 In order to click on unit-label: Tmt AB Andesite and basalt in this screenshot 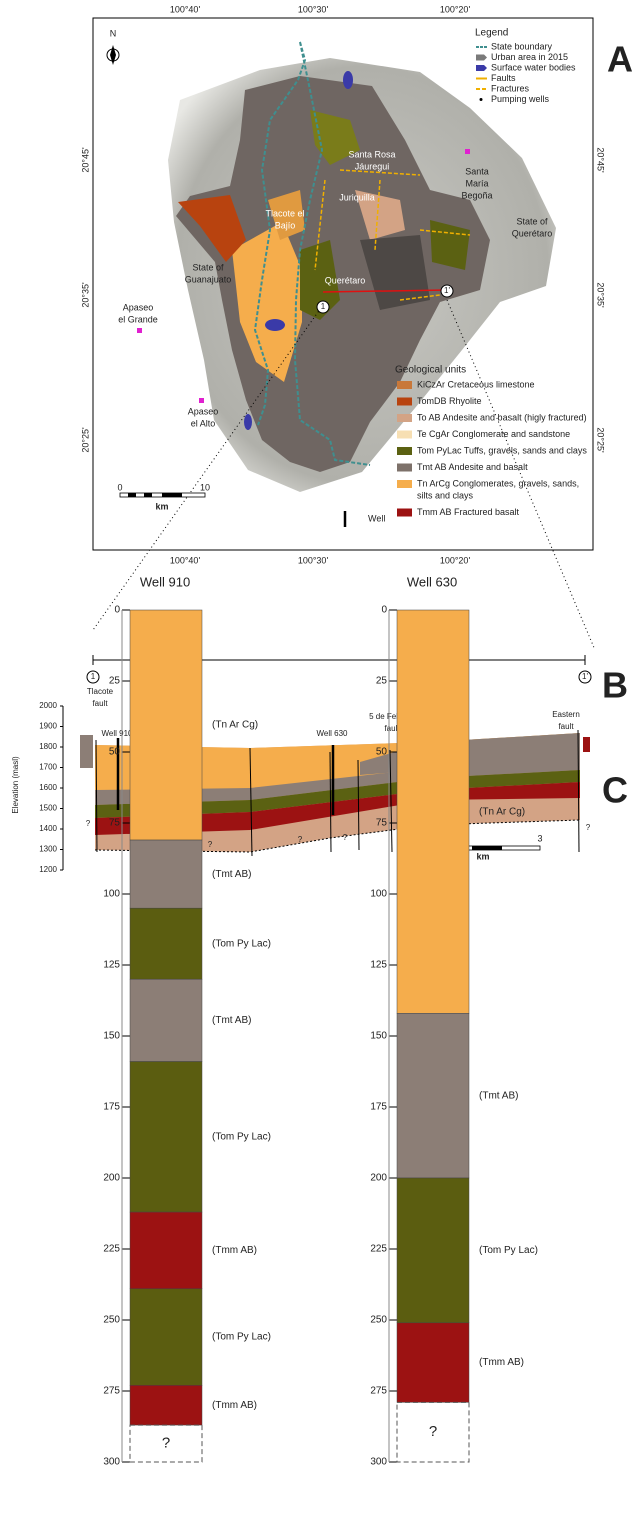, I will do `click(472, 467)`.